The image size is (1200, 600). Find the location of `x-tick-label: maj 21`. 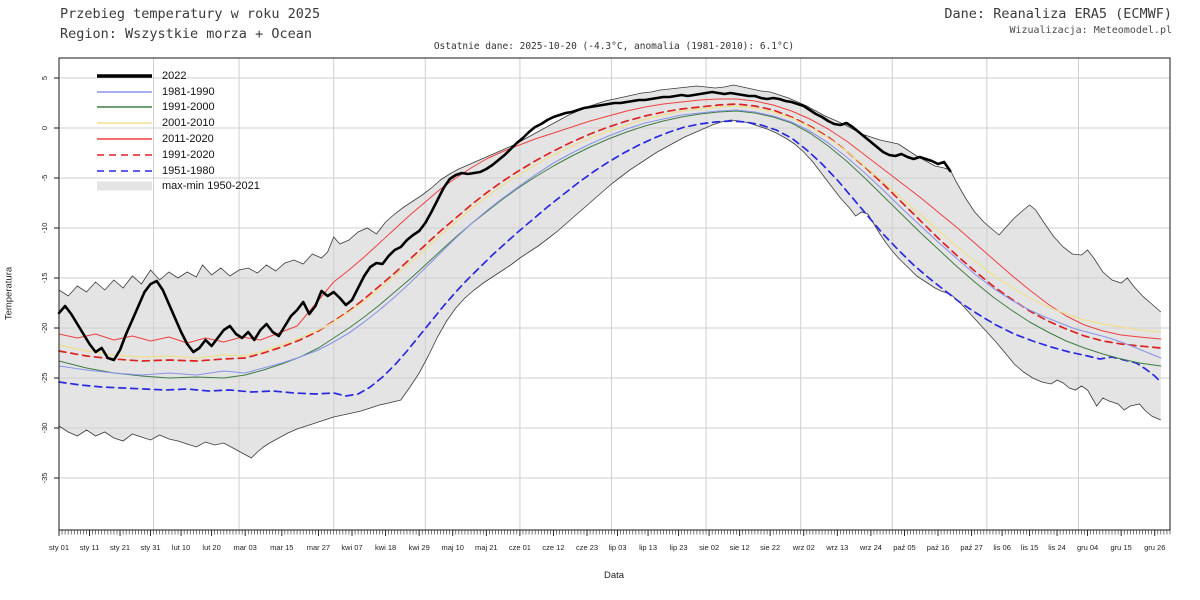

x-tick-label: maj 21 is located at coordinates (486, 547).